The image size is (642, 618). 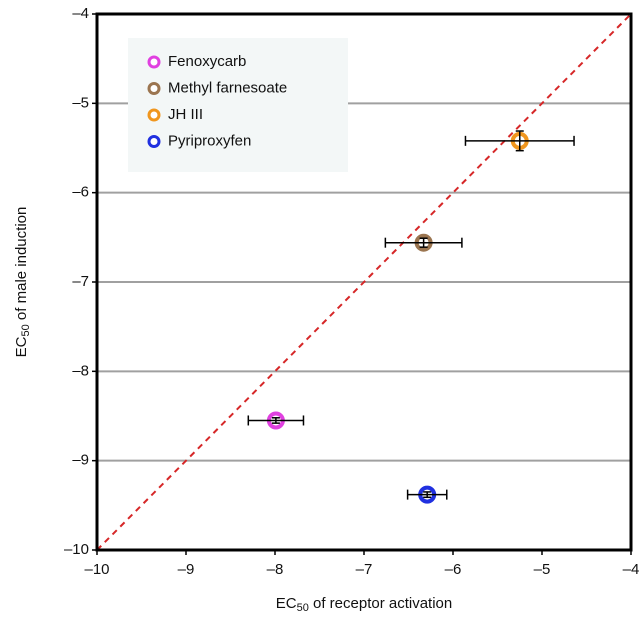 I want to click on y-tick-label: –8, so click(x=80, y=370).